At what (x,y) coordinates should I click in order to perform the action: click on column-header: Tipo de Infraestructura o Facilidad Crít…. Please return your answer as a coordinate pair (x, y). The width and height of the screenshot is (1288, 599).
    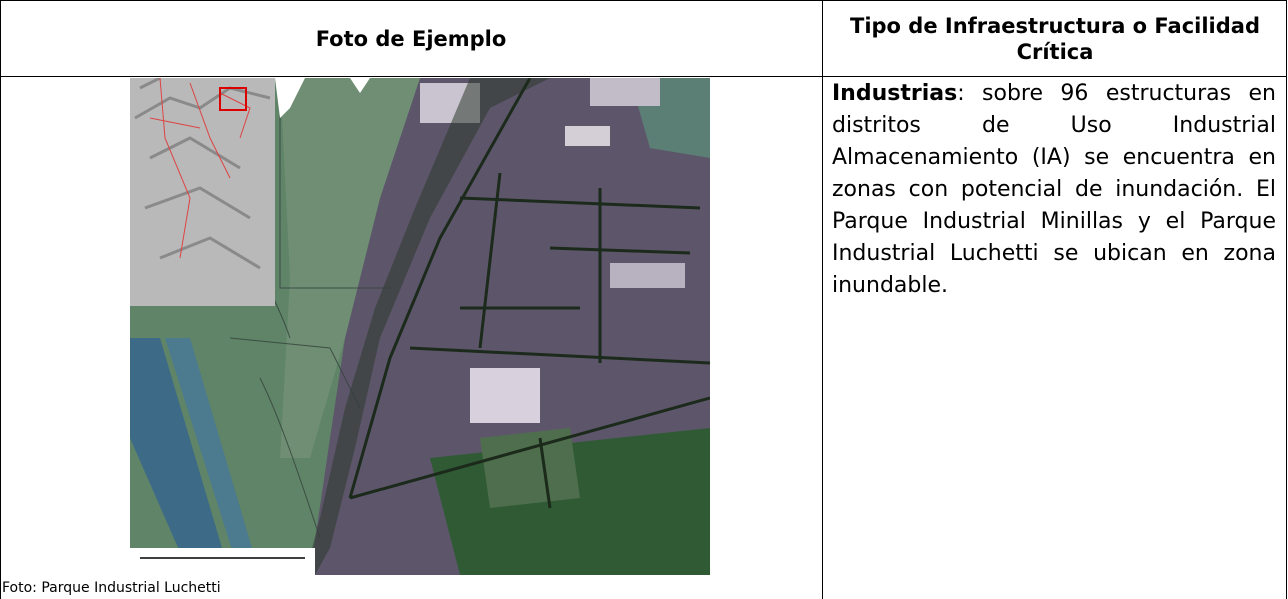
    Looking at the image, I should click on (1055, 38).